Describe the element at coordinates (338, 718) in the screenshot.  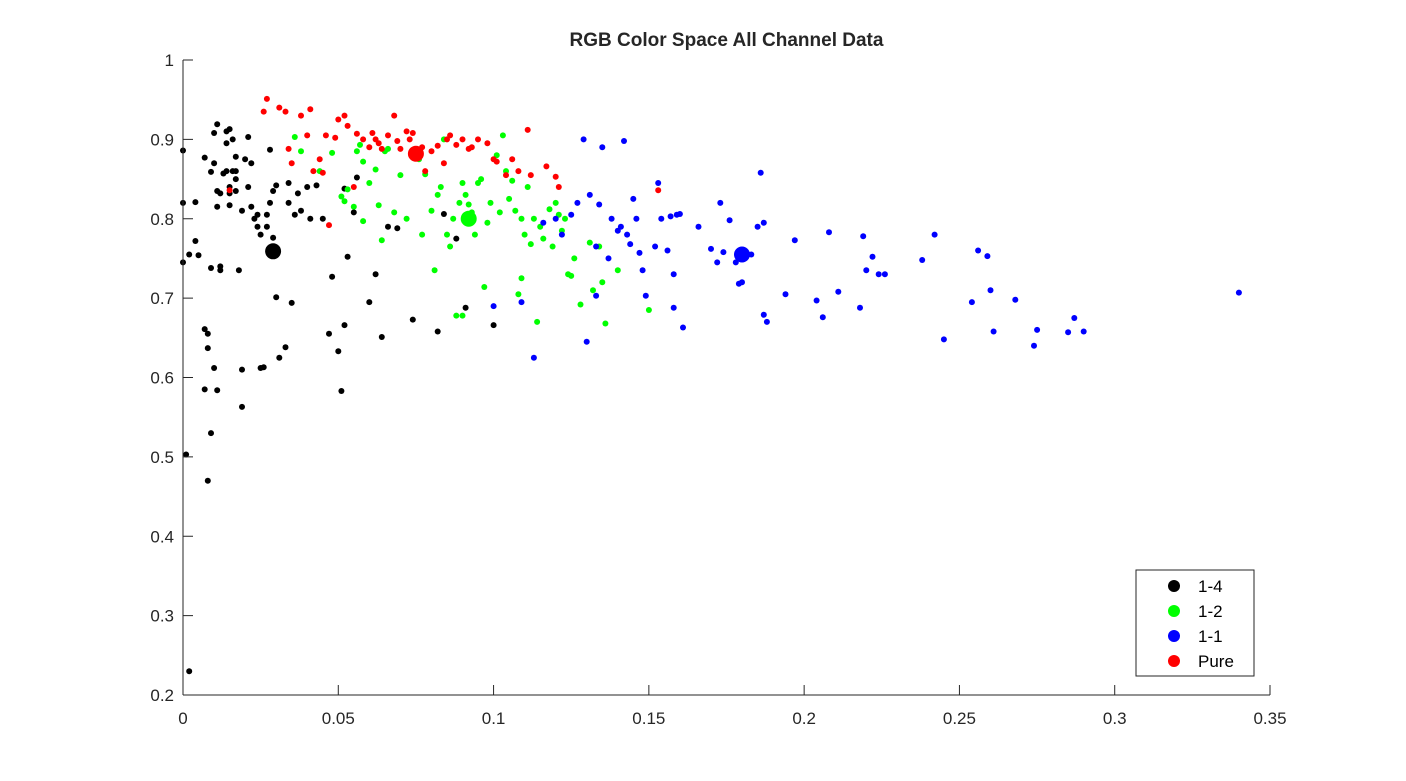
I see `x-tick-label: 0.05` at that location.